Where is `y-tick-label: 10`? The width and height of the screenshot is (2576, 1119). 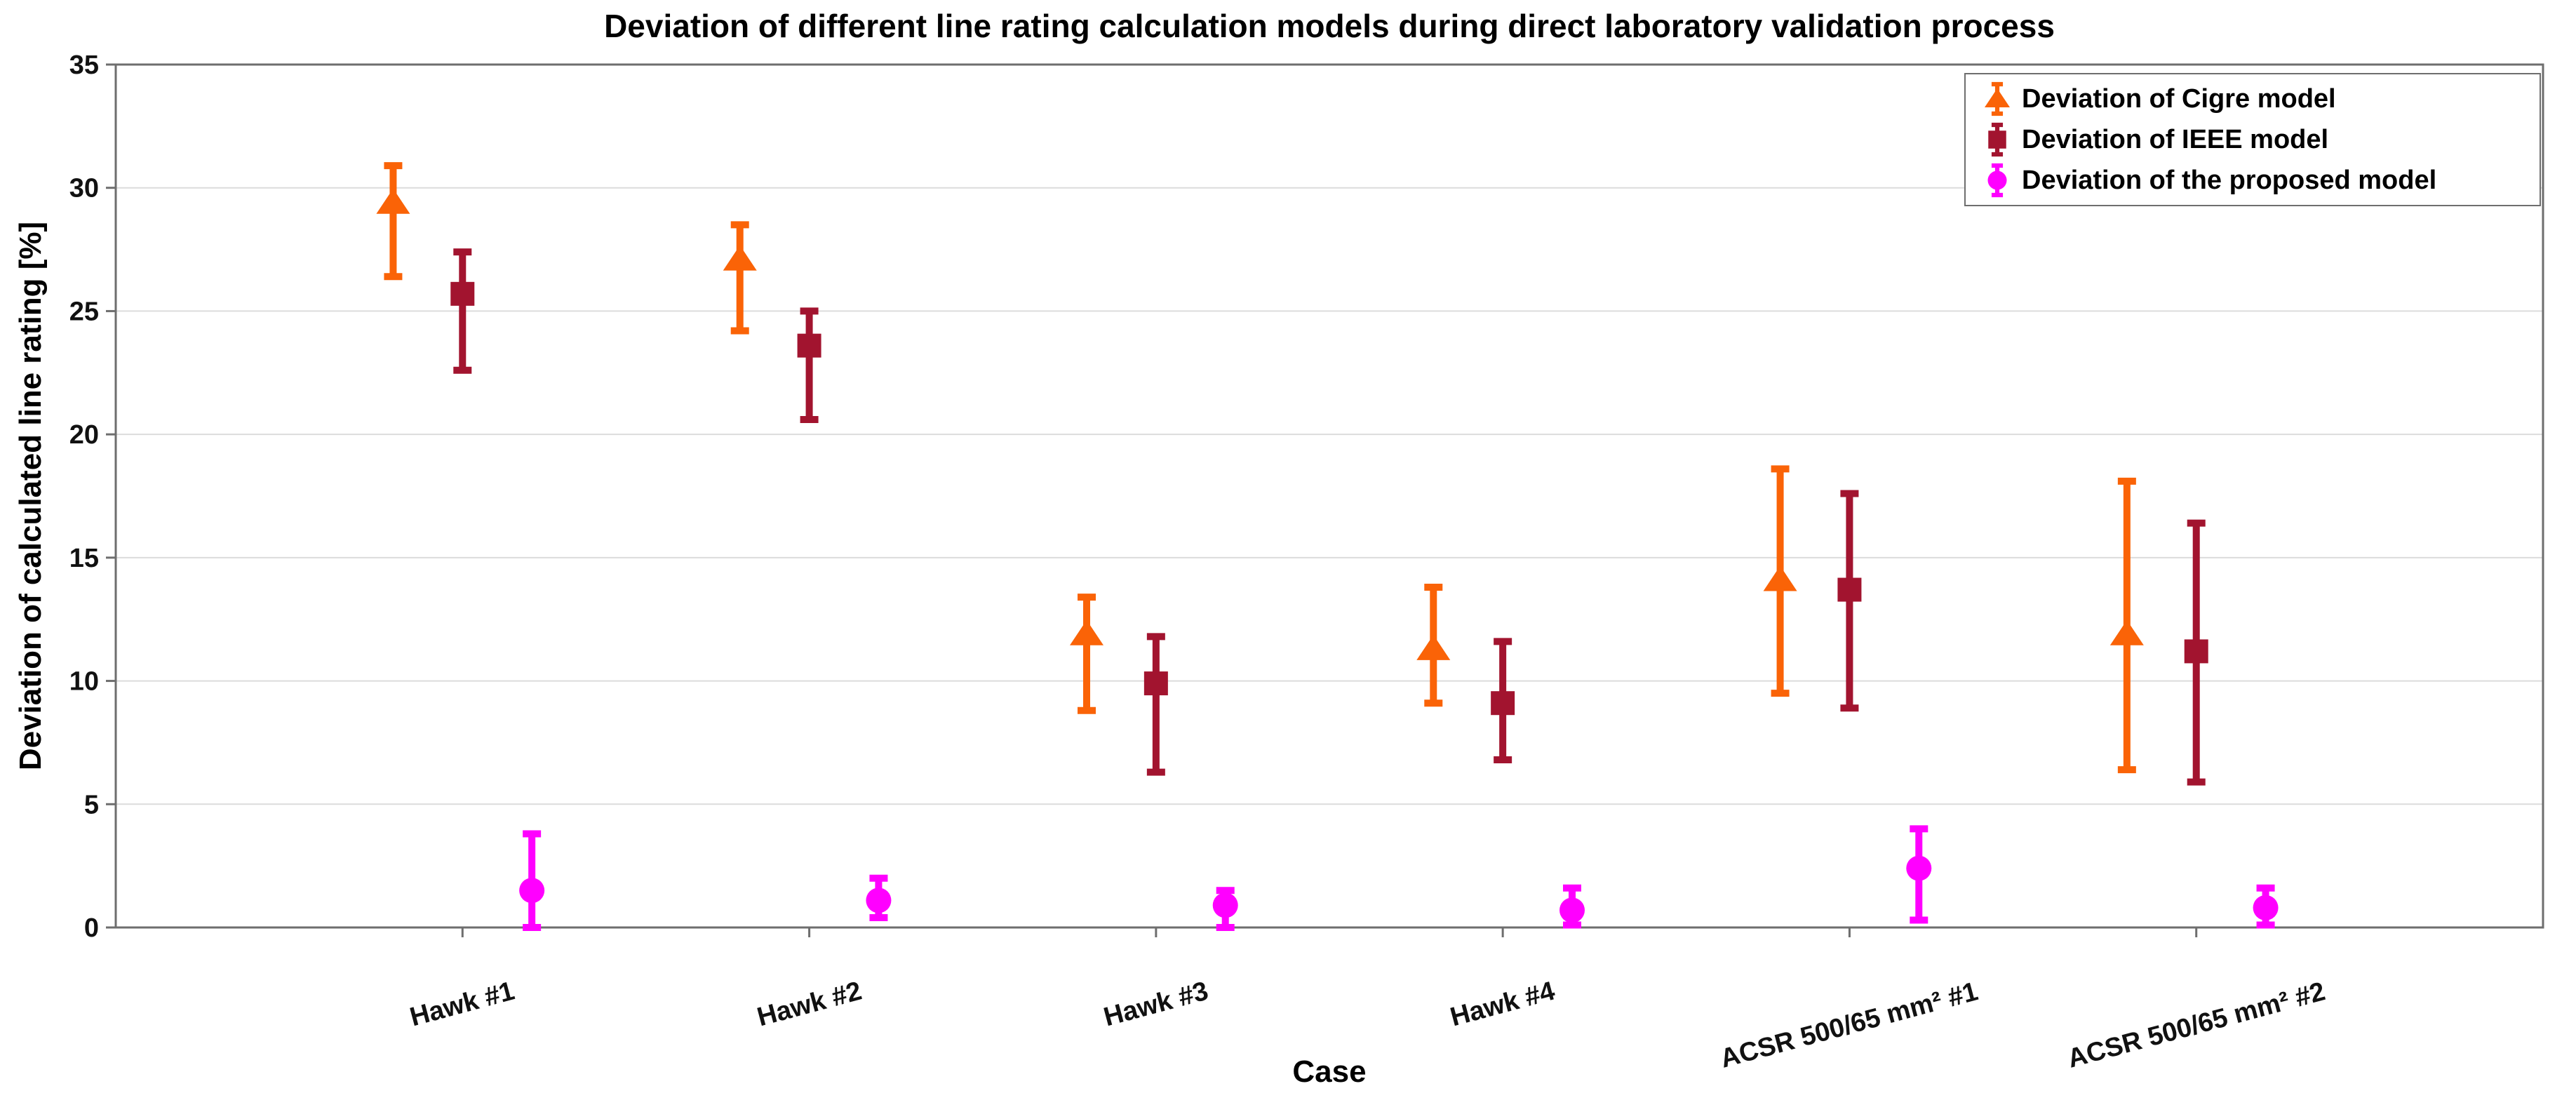 y-tick-label: 10 is located at coordinates (84, 682).